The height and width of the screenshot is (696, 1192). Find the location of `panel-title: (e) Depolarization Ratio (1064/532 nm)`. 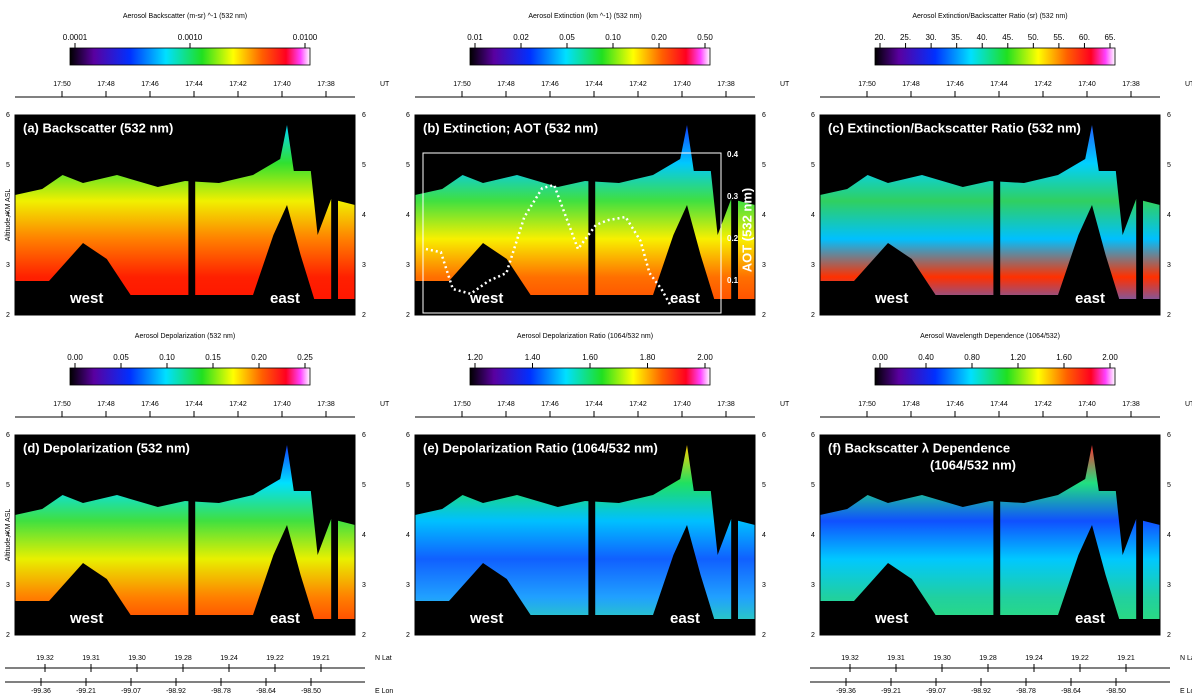

panel-title: (e) Depolarization Ratio (1064/532 nm) is located at coordinates (540, 447).